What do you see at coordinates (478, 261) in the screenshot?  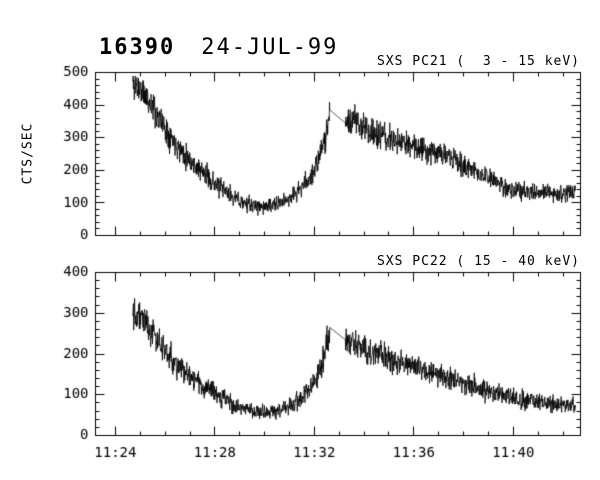 I see `panel2-title: SXS PC22 ( 15 - 40 keV)` at bounding box center [478, 261].